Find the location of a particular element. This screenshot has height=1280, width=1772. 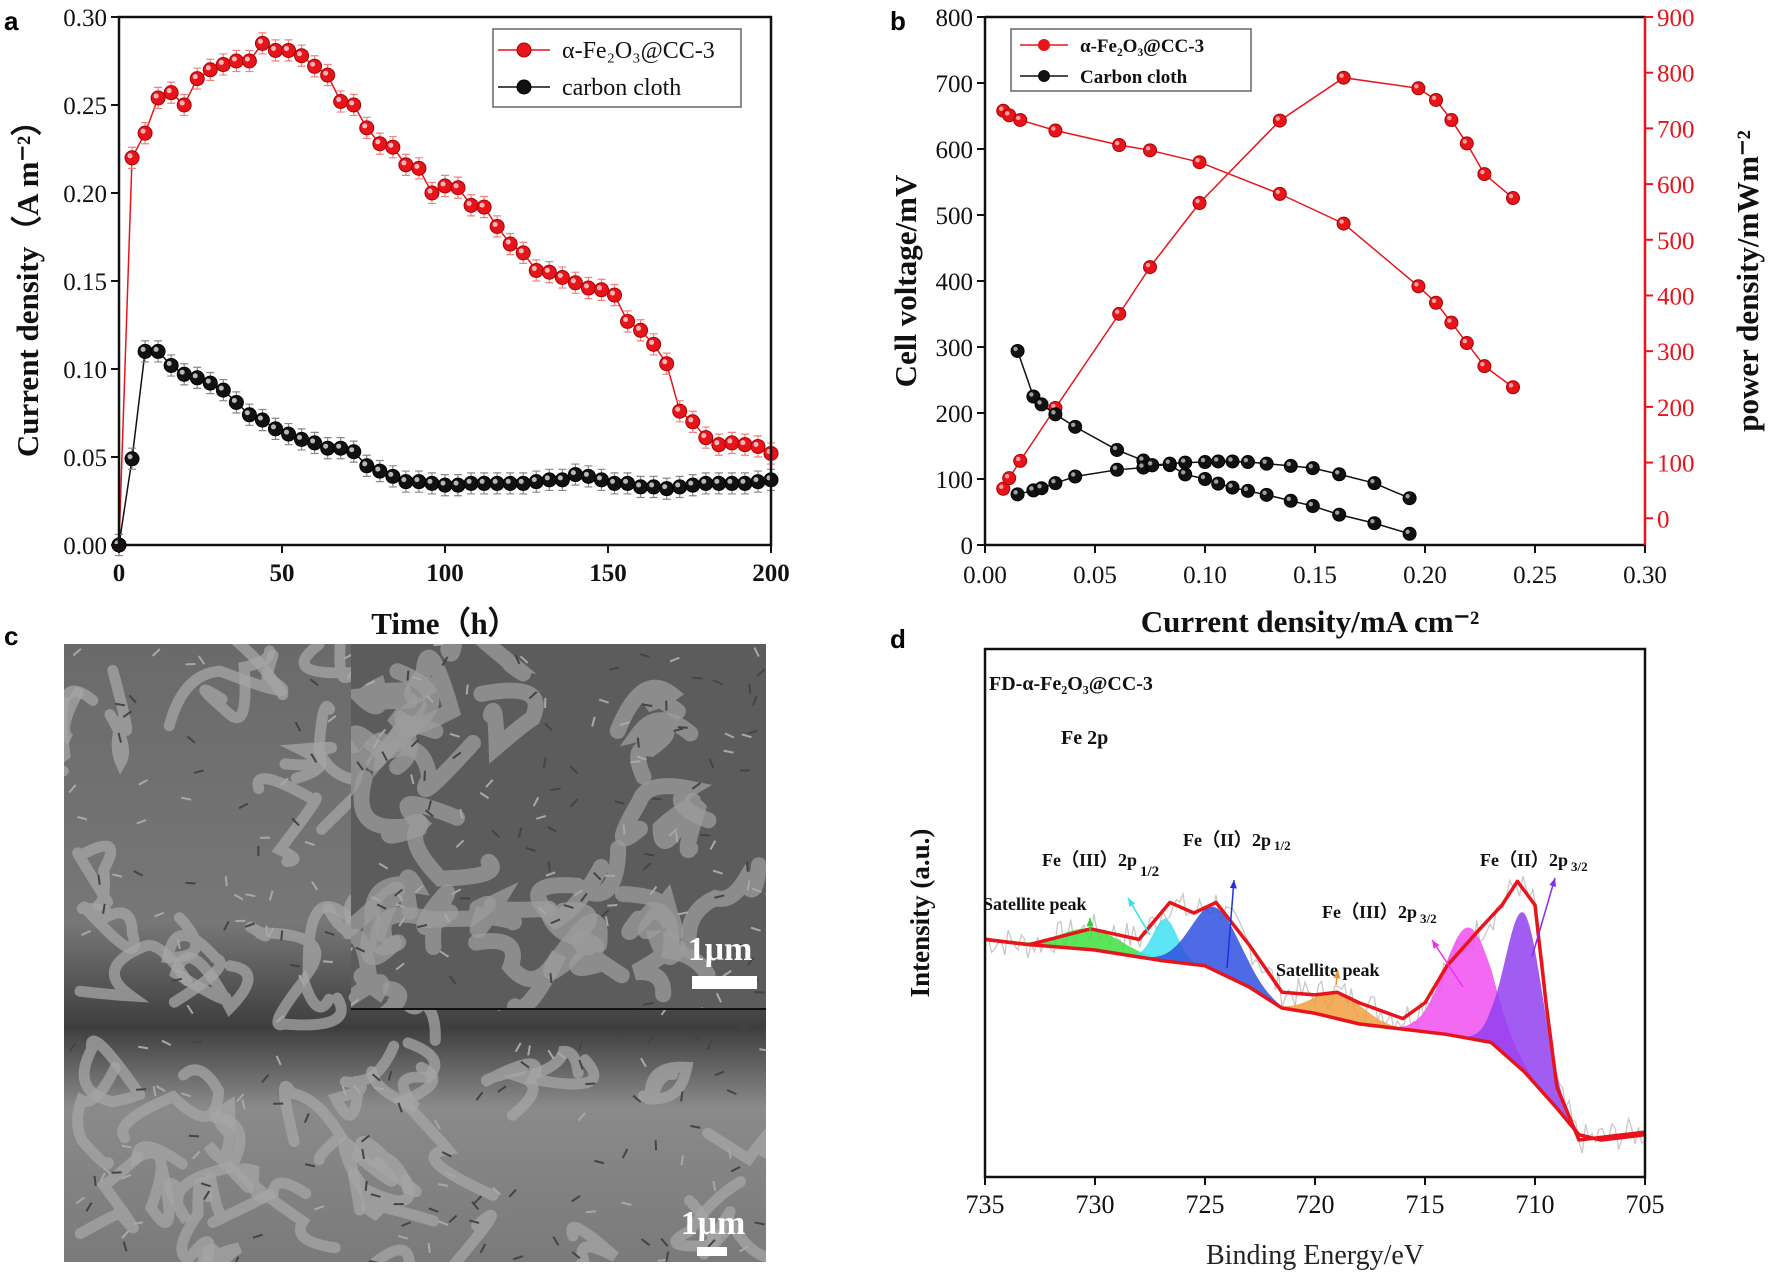

panel-label-d: d is located at coordinates (898, 639).